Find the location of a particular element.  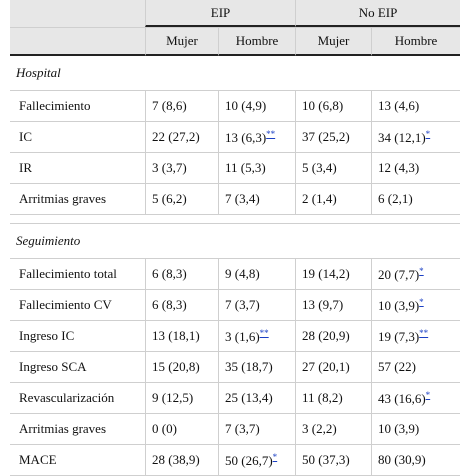

row-label: Ingreso SCA is located at coordinates (77, 366).